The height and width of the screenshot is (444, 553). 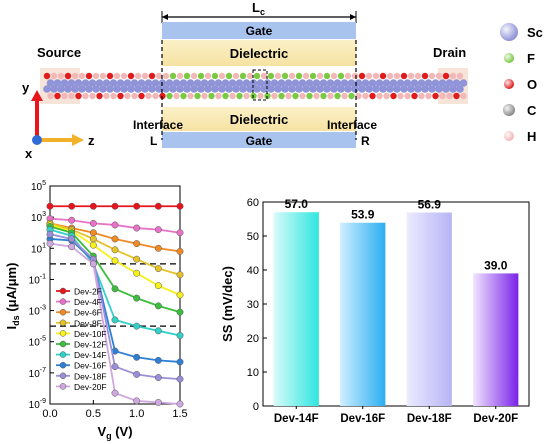 What do you see at coordinates (37, 404) in the screenshot?
I see `y-tick-label: 10⁻⁹` at bounding box center [37, 404].